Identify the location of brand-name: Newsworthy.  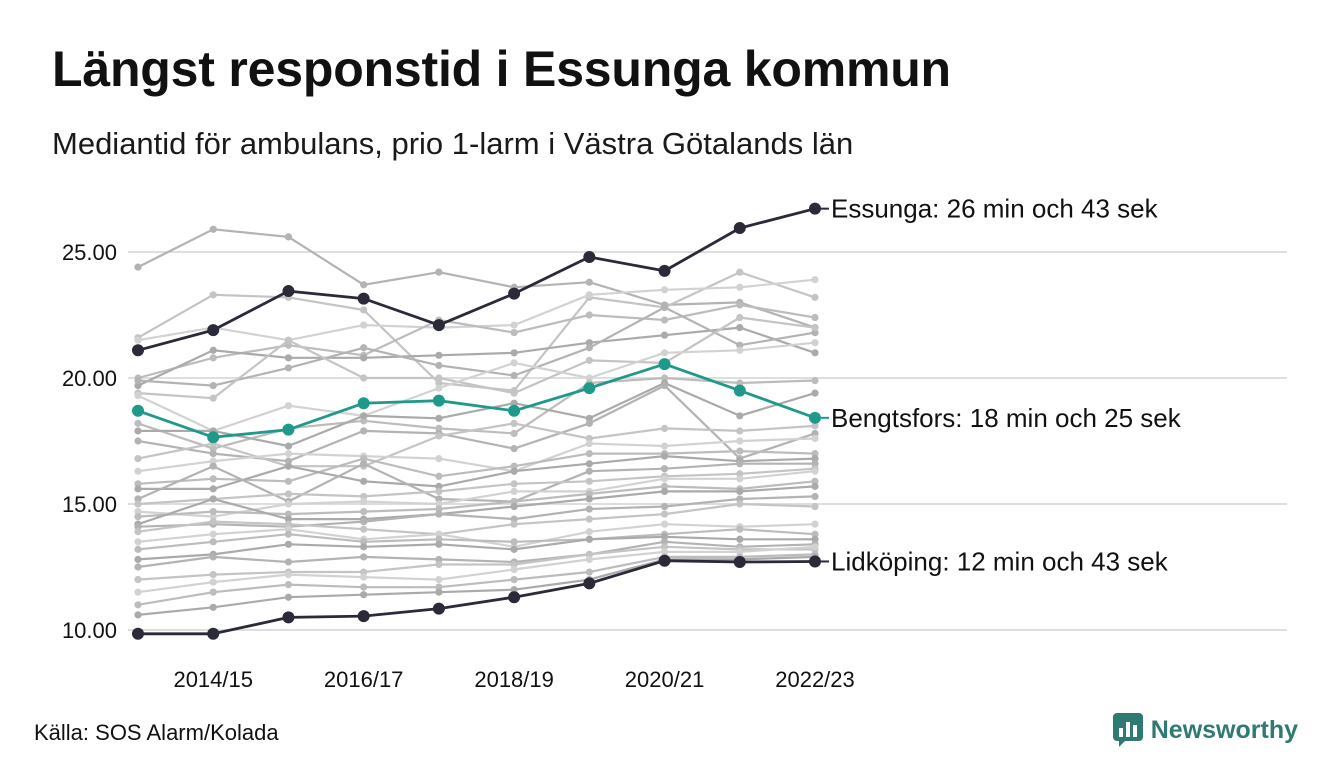
(1224, 729).